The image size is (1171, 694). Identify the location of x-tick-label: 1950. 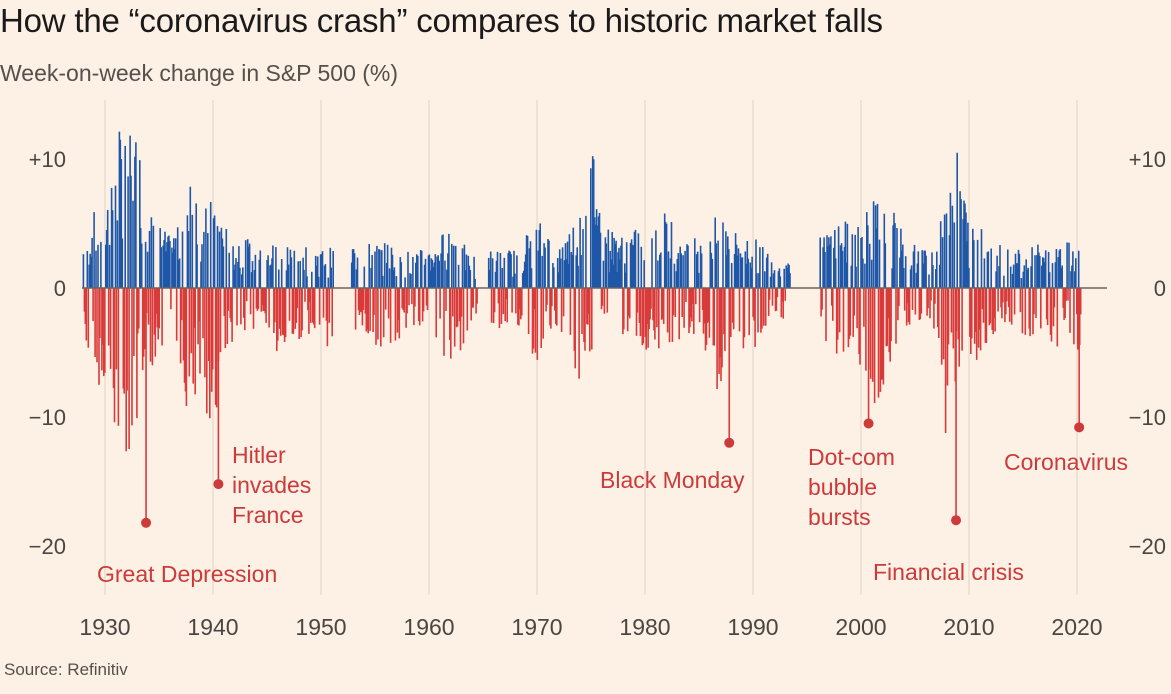
(320, 627).